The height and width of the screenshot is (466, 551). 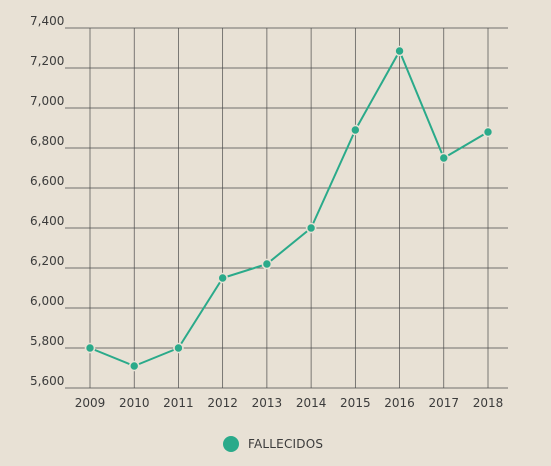 I want to click on y-tick-label-6000: 6,000, so click(x=47, y=301).